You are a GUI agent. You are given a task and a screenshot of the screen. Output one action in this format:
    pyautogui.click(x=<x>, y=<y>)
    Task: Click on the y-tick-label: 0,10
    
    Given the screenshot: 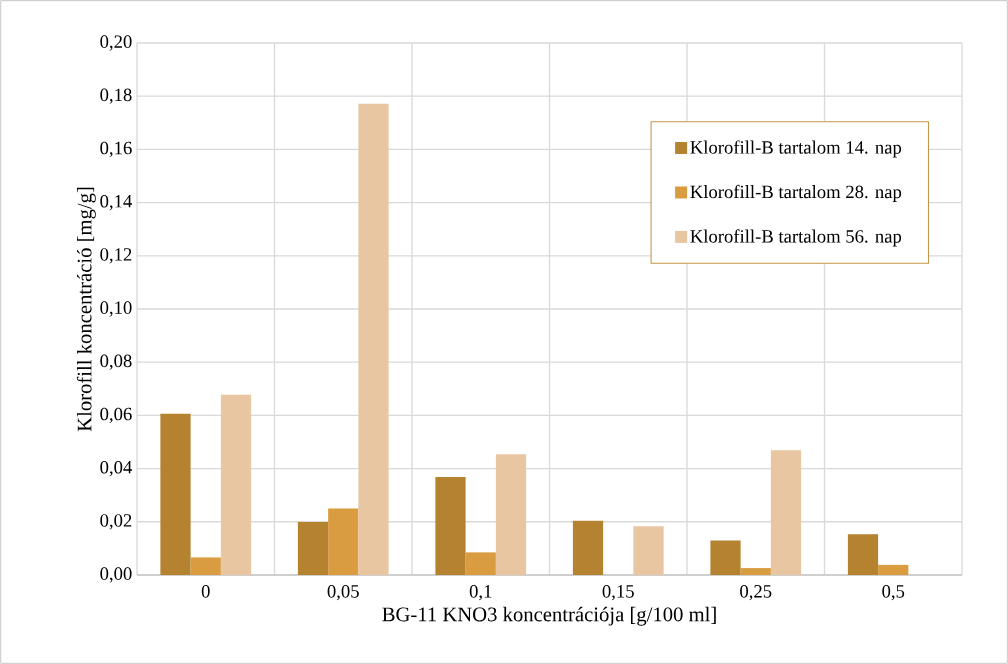 What is the action you would take?
    pyautogui.click(x=116, y=309)
    